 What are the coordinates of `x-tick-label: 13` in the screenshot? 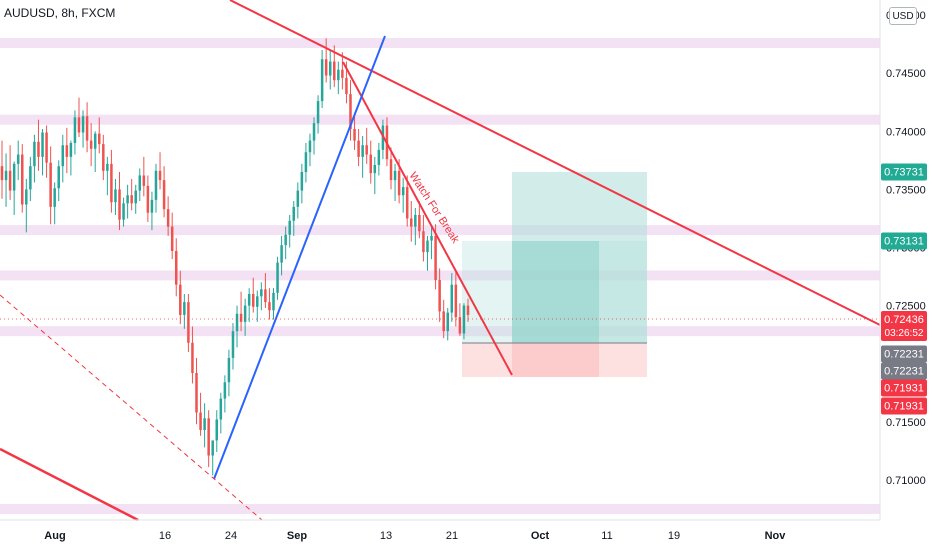 It's located at (386, 536).